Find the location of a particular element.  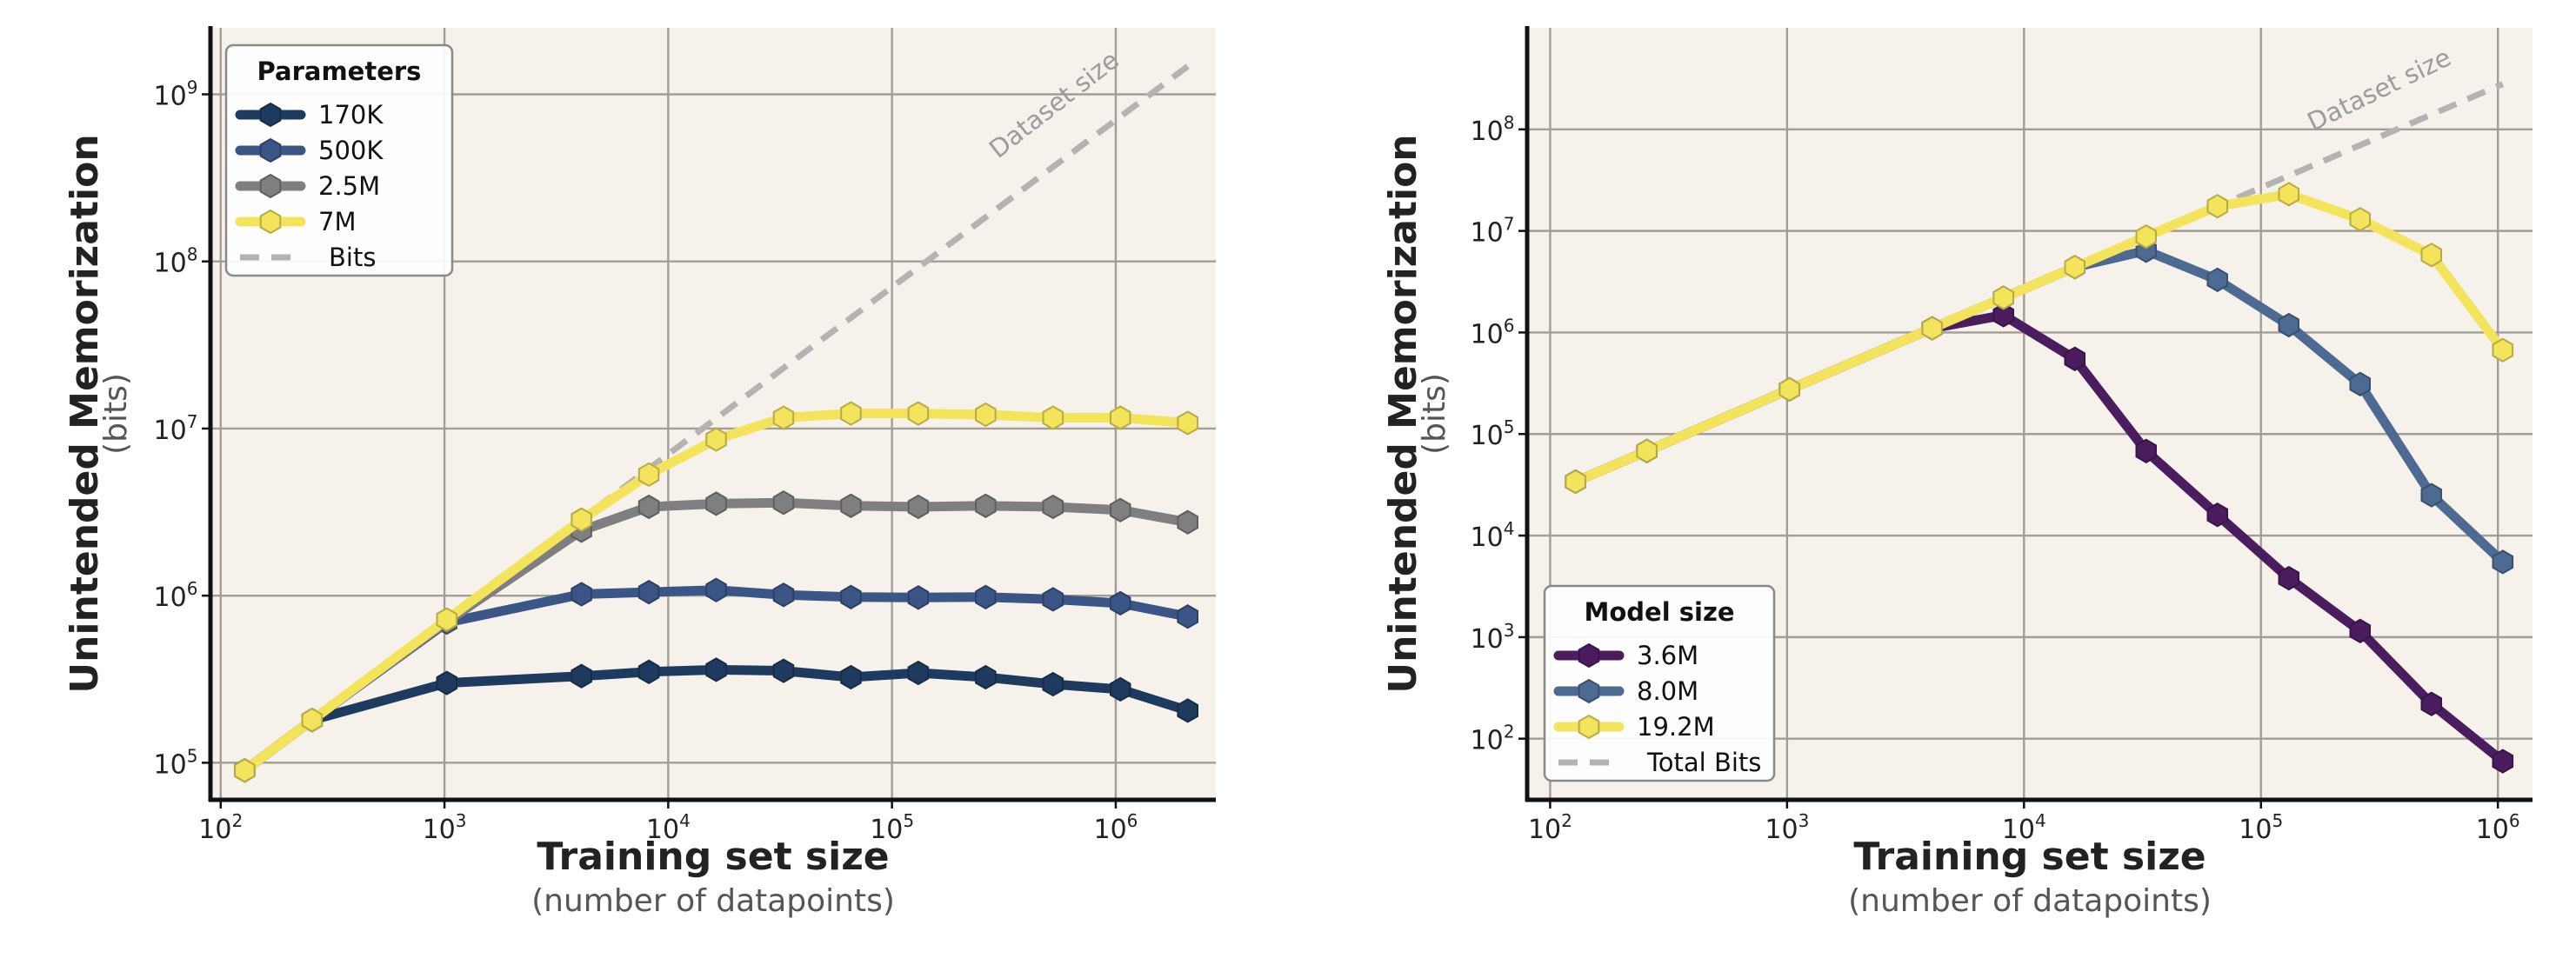

legend: Parameters 170K 500K 2.5M 7M Bits is located at coordinates (339, 160).